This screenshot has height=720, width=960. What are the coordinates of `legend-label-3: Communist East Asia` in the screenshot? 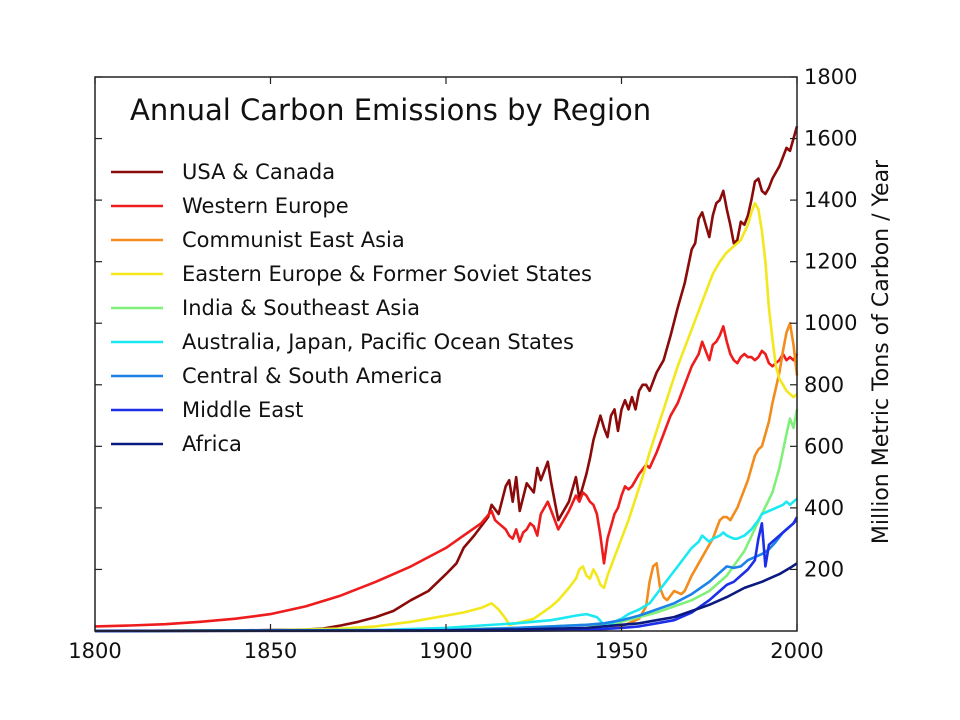 It's located at (293, 240).